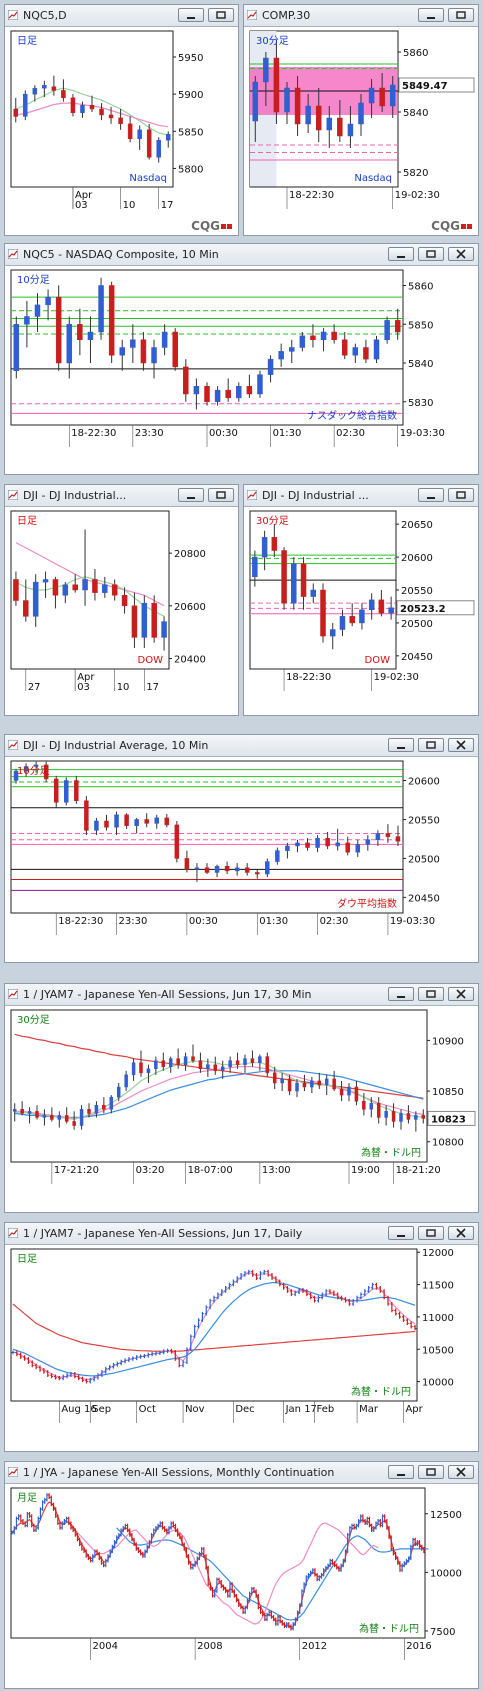  I want to click on x-tick-label: 23:30, so click(133, 921).